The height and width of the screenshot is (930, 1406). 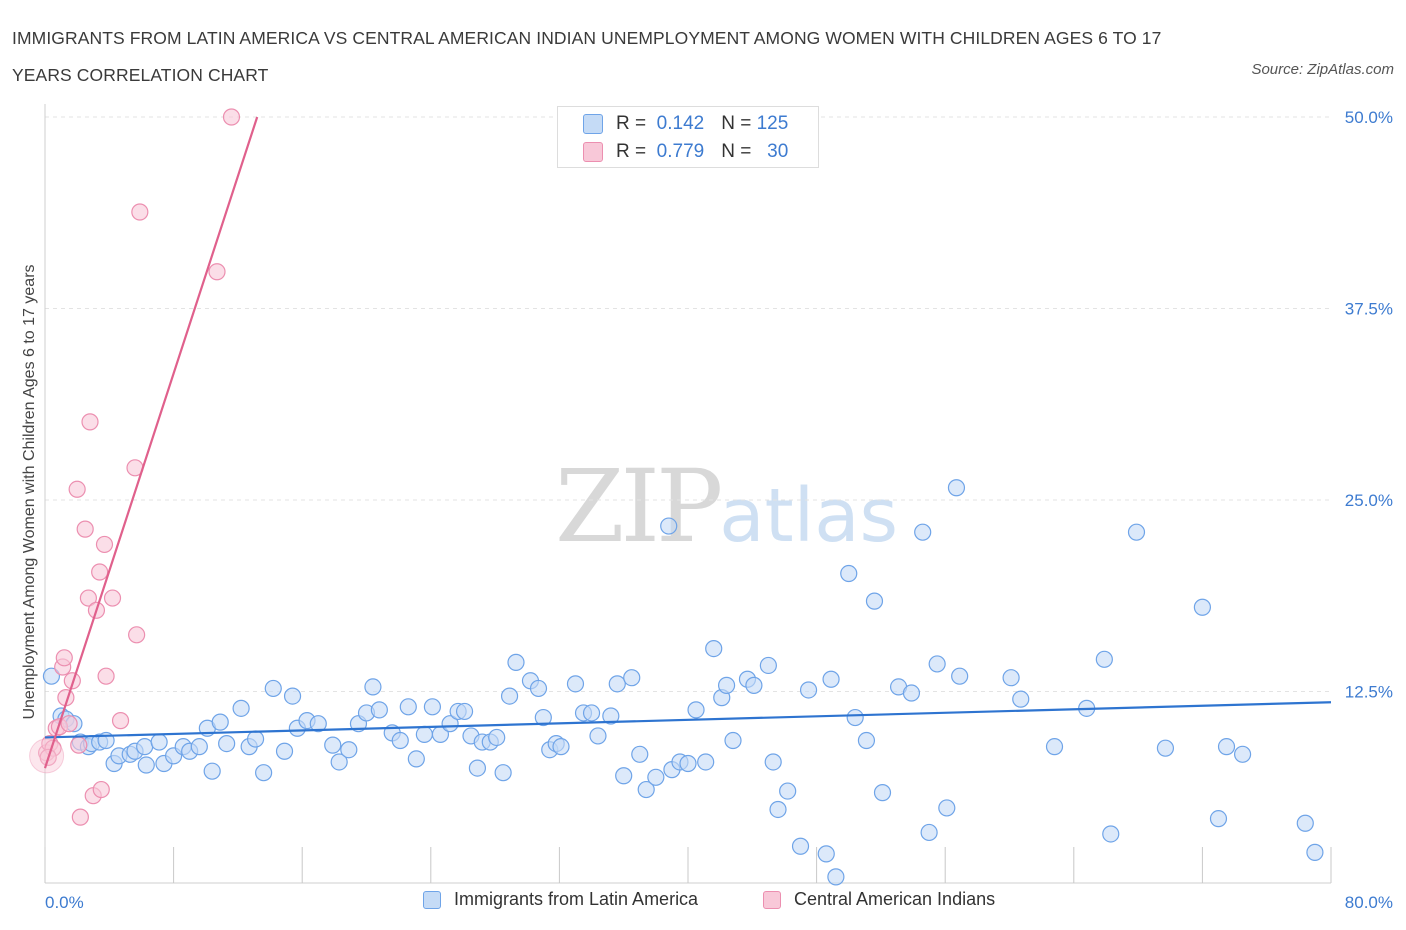 I want to click on legend-swatch-blue, so click(x=432, y=899).